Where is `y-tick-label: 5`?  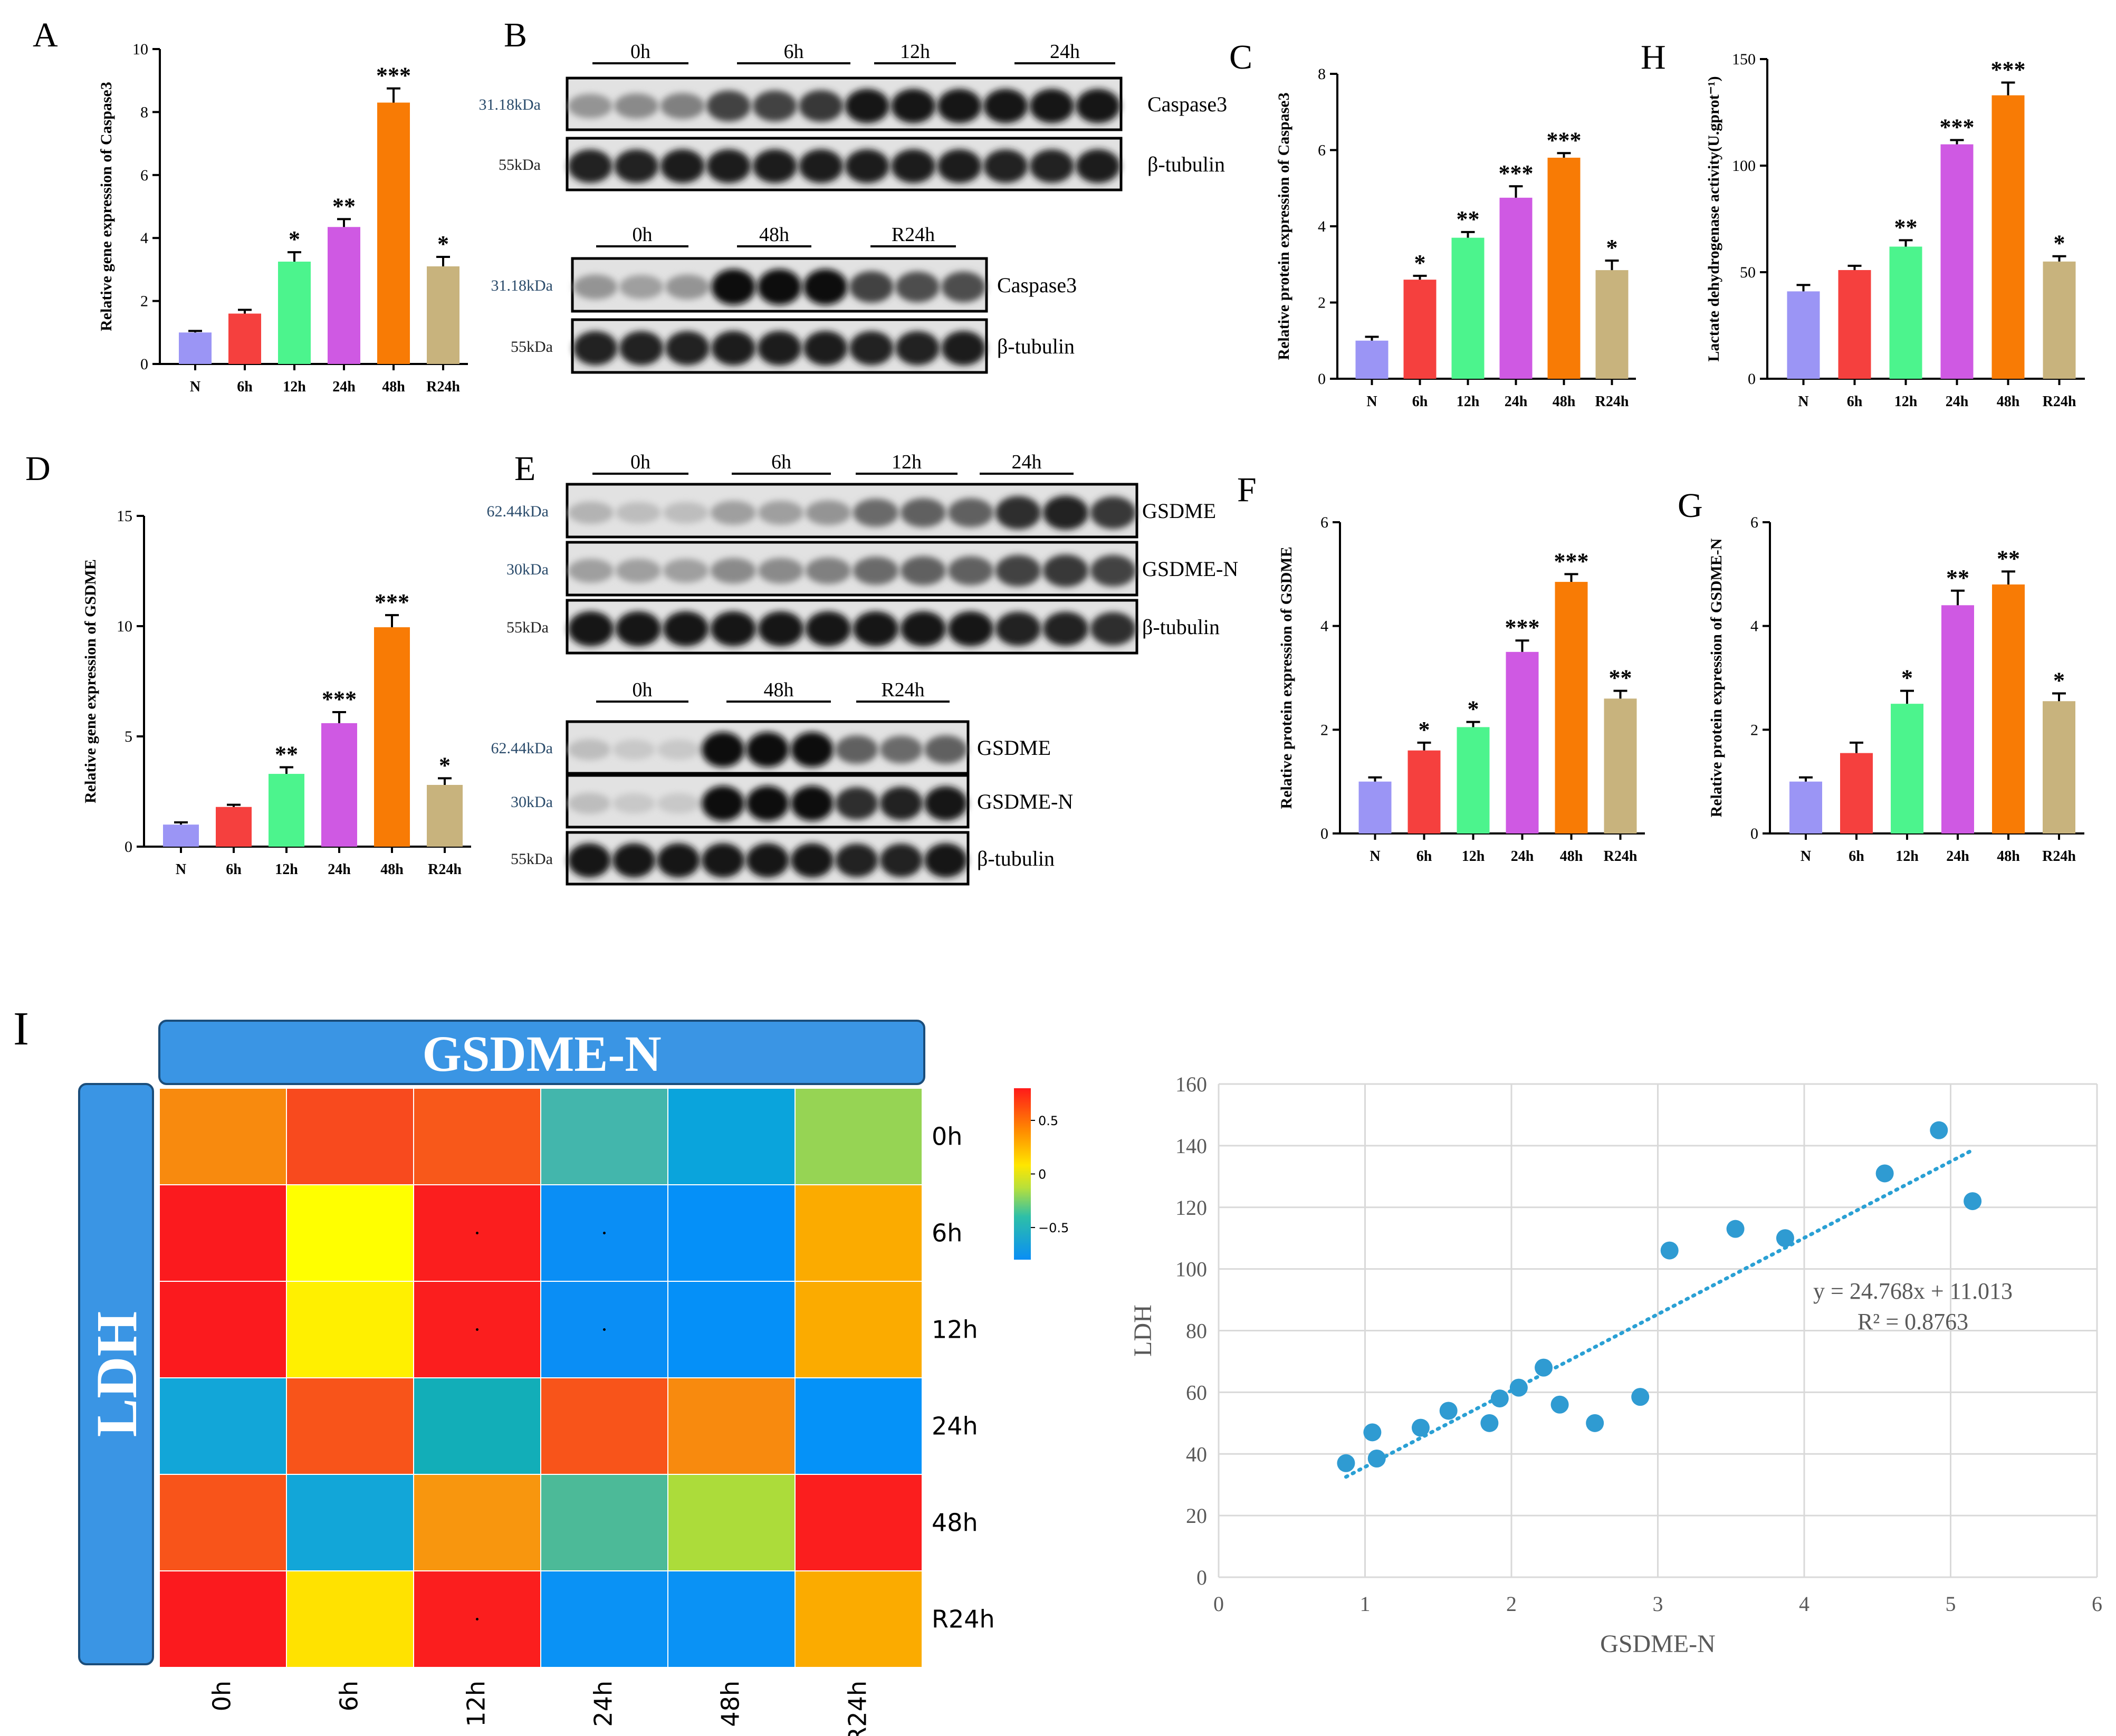
y-tick-label: 5 is located at coordinates (128, 736).